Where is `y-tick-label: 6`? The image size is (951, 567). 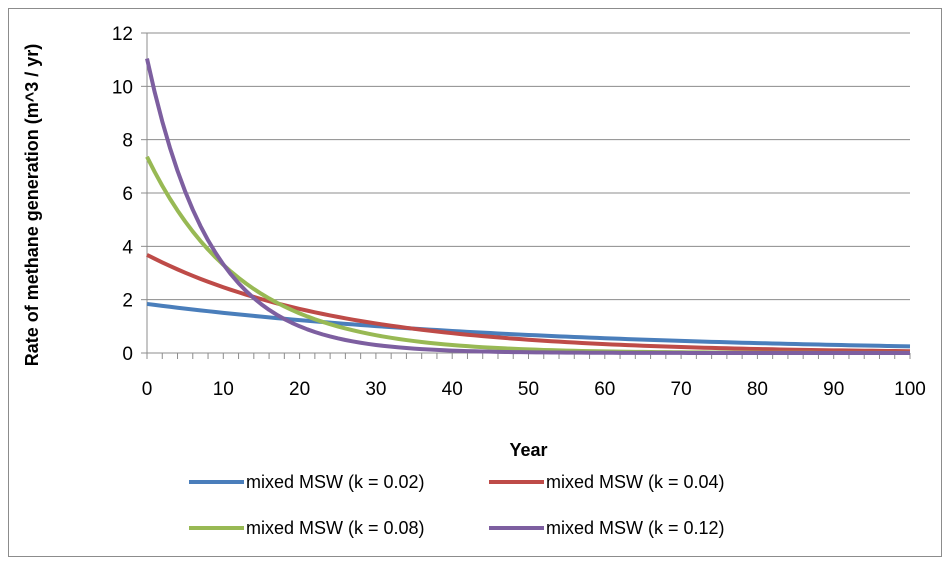
y-tick-label: 6 is located at coordinates (127, 194).